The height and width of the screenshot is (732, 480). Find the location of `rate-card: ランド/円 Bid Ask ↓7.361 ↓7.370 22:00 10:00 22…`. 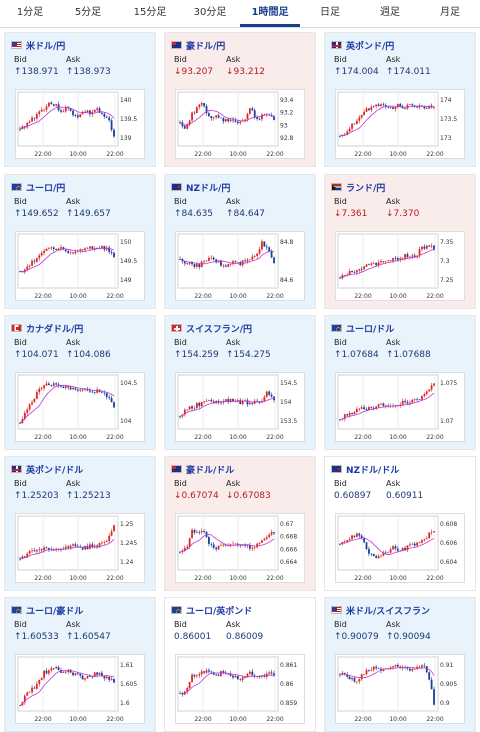

rate-card: ランド/円 Bid Ask ↓7.361 ↓7.370 22:00 10:00 22… is located at coordinates (400, 241).